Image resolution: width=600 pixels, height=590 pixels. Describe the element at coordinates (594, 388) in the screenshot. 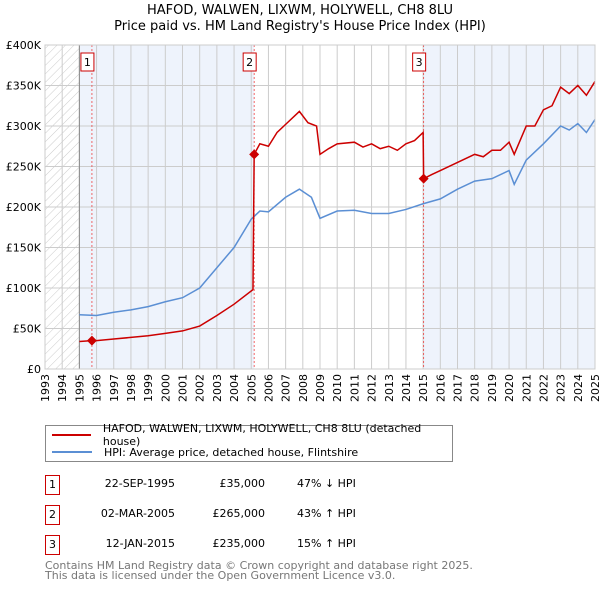

I see `x-tick-label: 2025` at that location.